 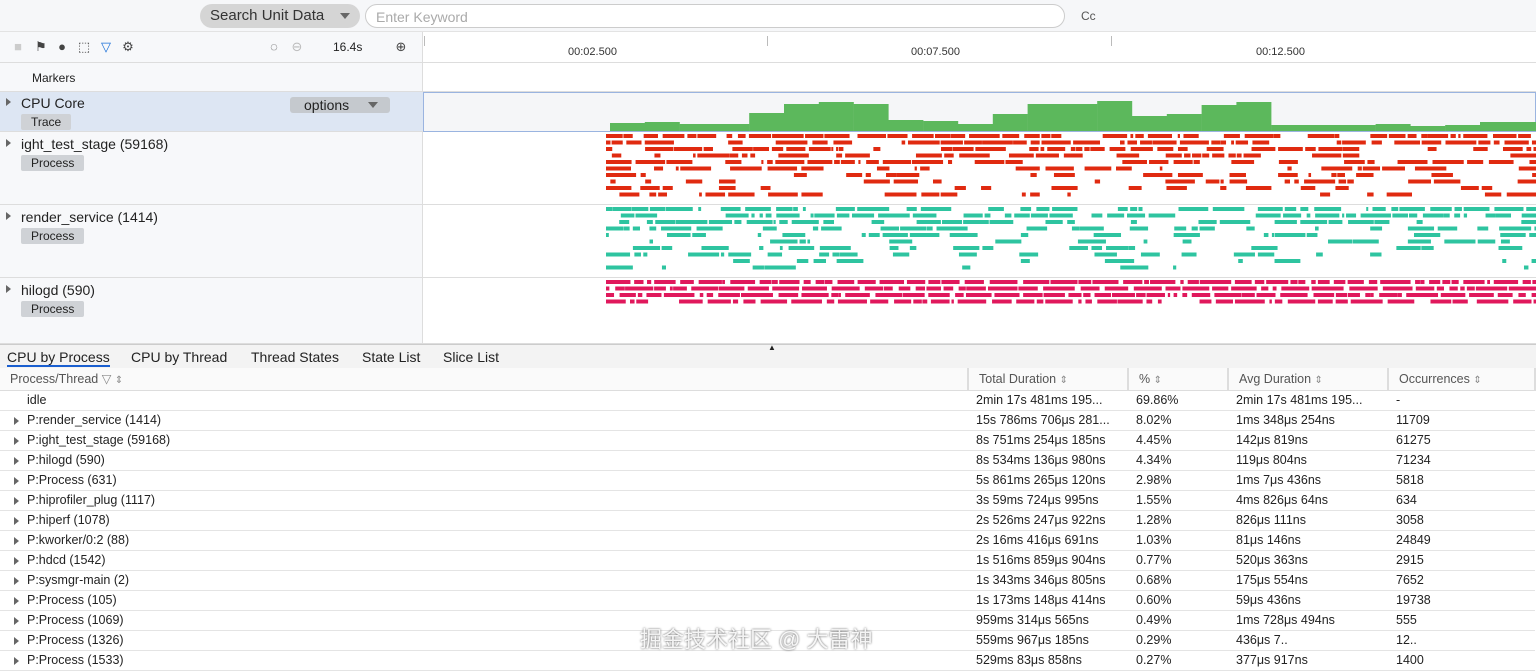 What do you see at coordinates (1157, 380) in the screenshot?
I see `sort-icon: ⇕` at bounding box center [1157, 380].